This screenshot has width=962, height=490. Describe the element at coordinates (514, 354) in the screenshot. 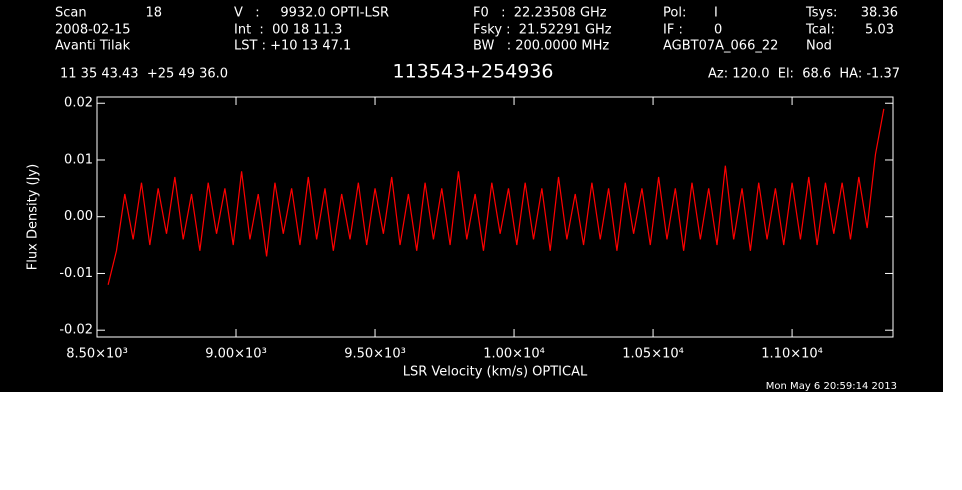

I see `x-tick-label: 1.00×10⁴` at that location.